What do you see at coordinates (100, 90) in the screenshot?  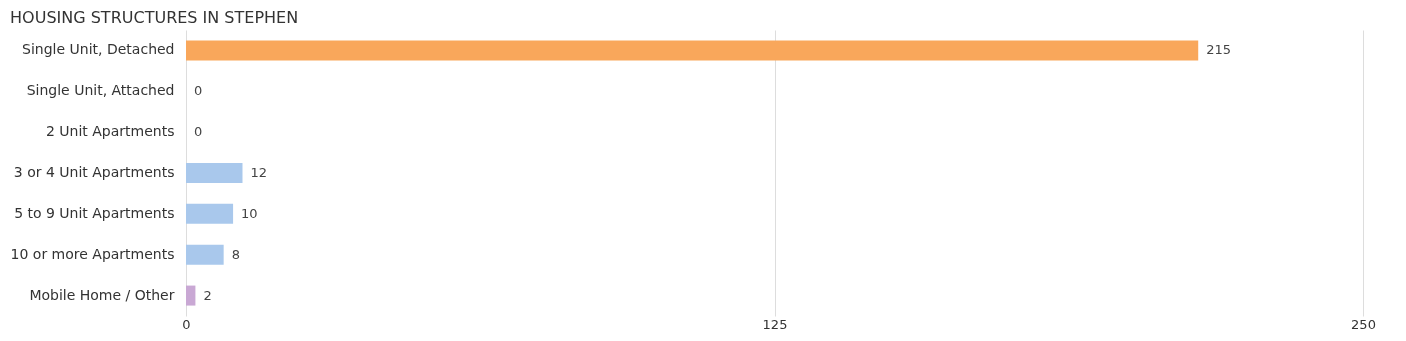 I see `y-tick-label: Single Unit, Attached` at bounding box center [100, 90].